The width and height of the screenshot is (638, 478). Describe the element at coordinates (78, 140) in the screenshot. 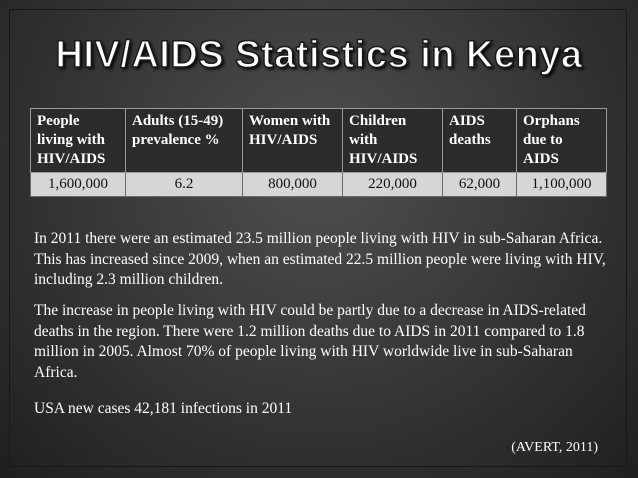

I see `header-people-living-with-hiv: People living with HIV/AIDS` at that location.